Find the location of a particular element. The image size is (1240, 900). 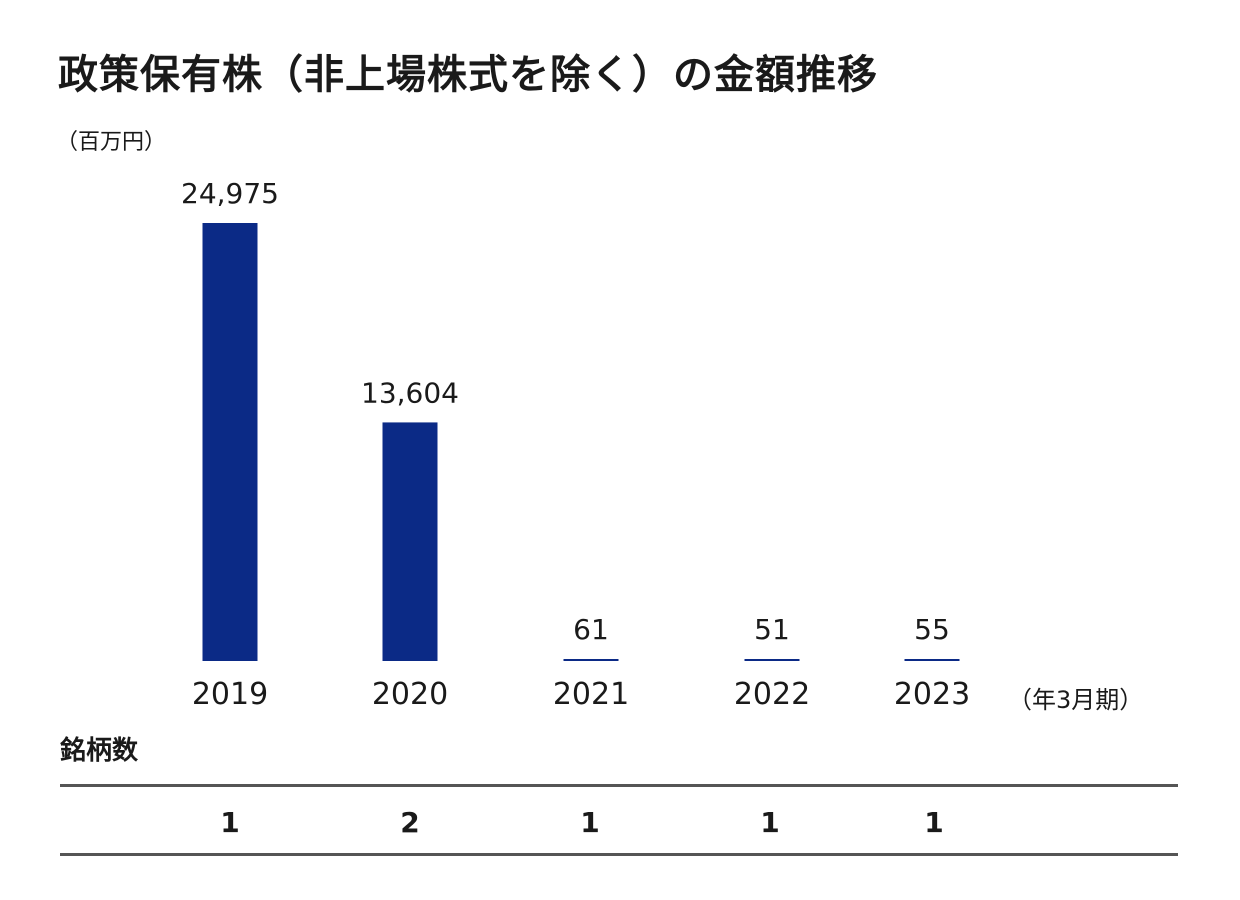

bar-2021 is located at coordinates (591, 660).